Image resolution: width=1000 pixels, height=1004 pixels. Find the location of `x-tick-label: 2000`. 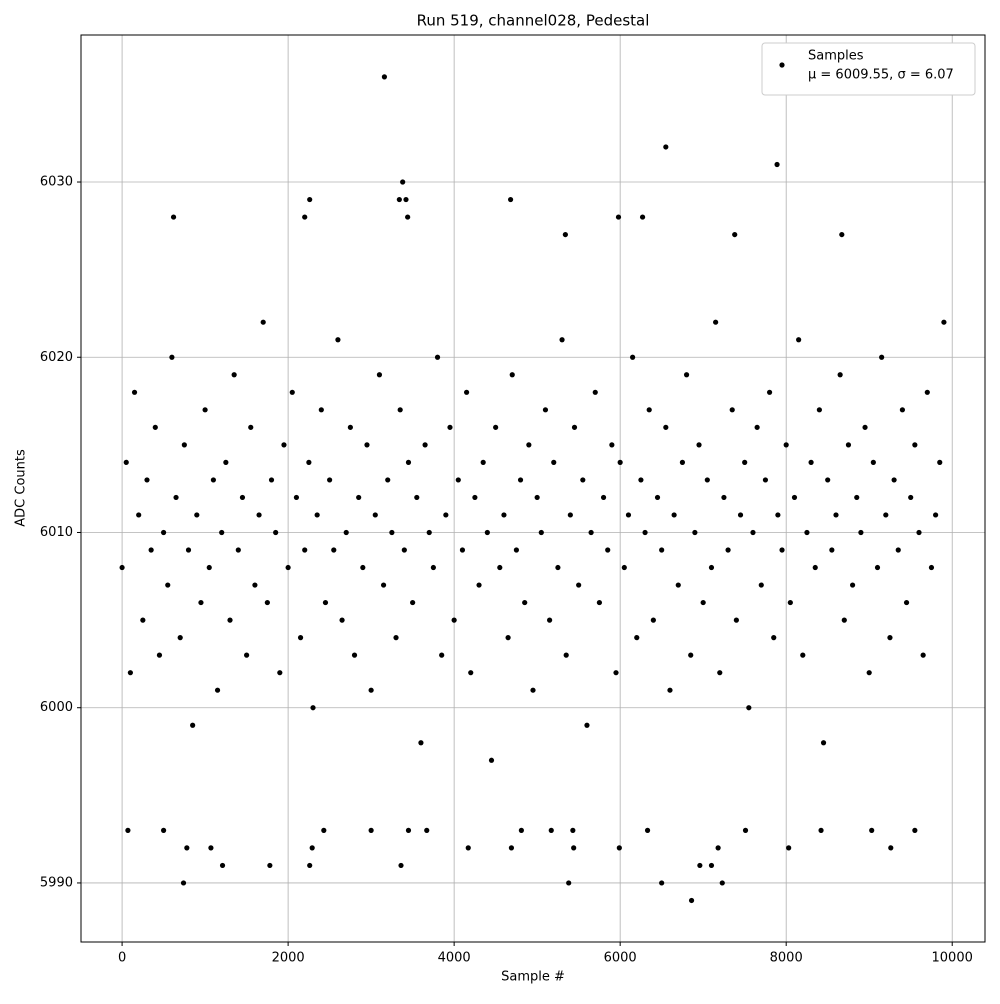

x-tick-label: 2000 is located at coordinates (288, 958).